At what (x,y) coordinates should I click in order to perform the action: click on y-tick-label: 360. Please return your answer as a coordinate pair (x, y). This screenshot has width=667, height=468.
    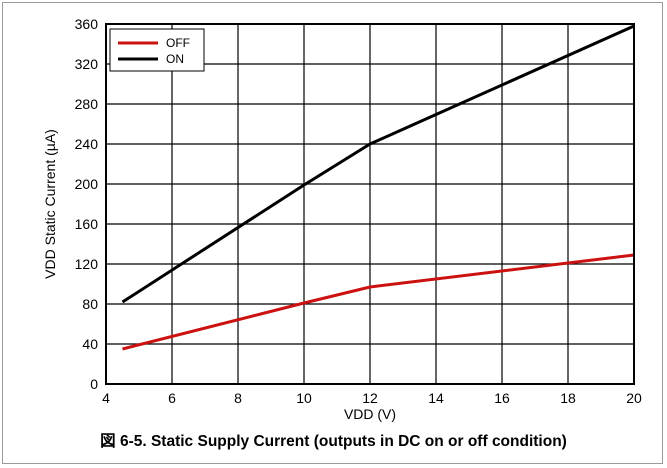
    Looking at the image, I should click on (87, 24).